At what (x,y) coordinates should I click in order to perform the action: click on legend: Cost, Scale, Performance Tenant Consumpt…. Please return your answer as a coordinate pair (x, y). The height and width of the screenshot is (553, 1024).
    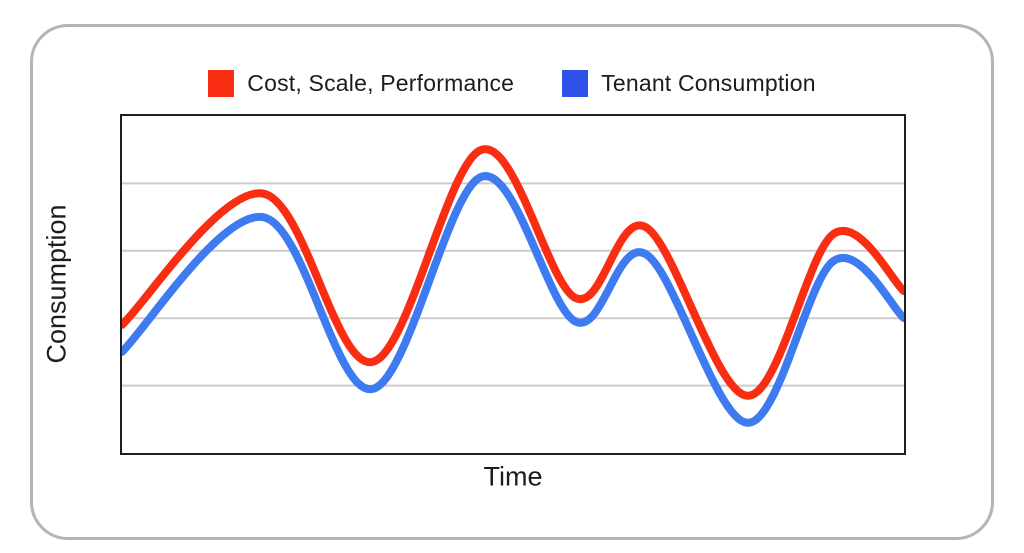
    Looking at the image, I should click on (512, 83).